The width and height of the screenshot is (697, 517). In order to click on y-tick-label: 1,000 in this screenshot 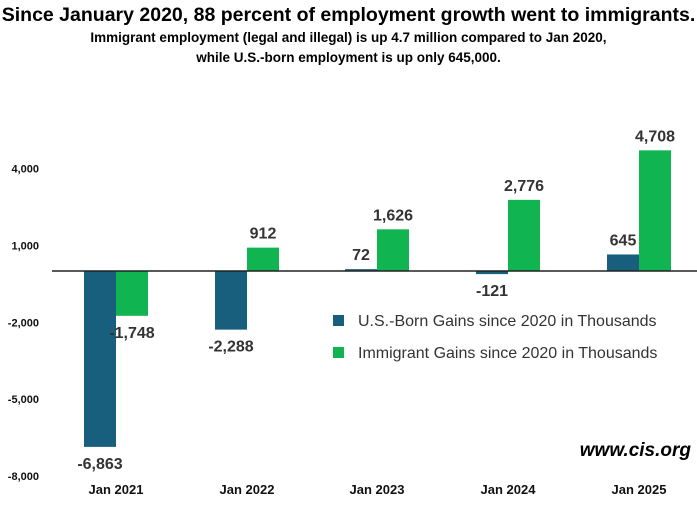, I will do `click(25, 246)`.